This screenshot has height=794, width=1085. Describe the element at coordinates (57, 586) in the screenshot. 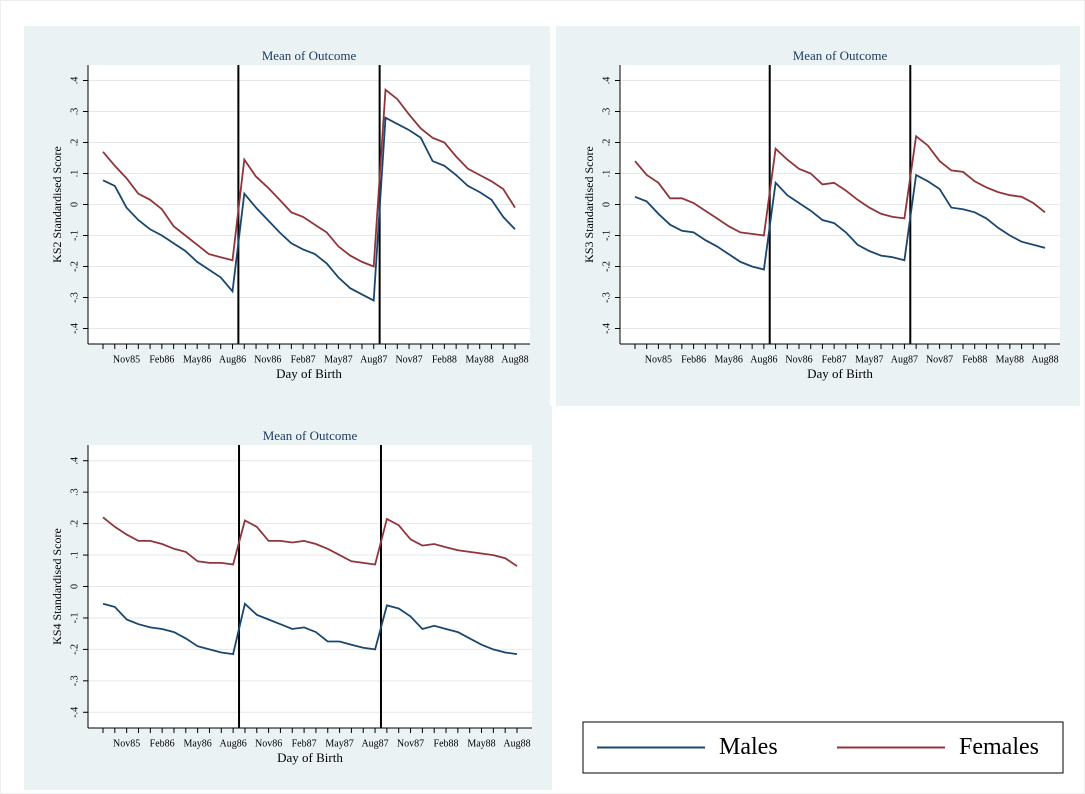

I see `y-axis-label: KS4 Standardised Score` at that location.